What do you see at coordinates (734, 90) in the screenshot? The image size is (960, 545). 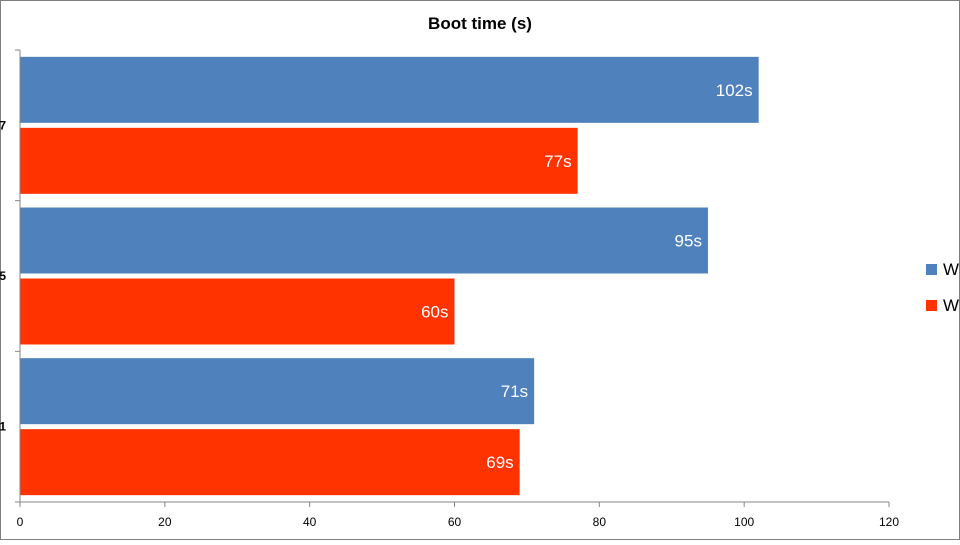 I see `data-label: 102s` at bounding box center [734, 90].